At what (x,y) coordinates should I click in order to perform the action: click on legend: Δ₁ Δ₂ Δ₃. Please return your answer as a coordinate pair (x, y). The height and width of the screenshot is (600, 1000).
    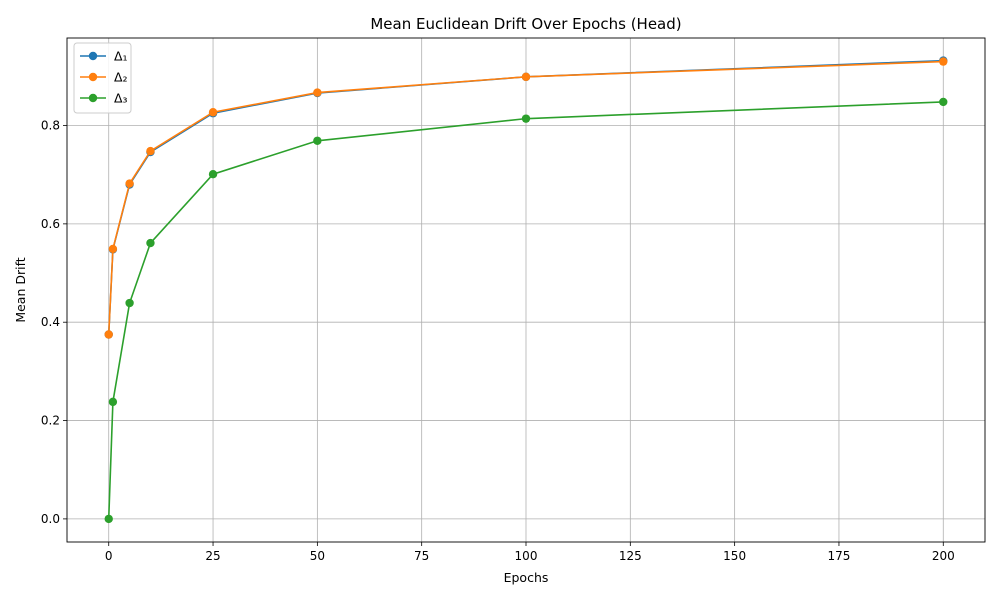
    Looking at the image, I should click on (102, 78).